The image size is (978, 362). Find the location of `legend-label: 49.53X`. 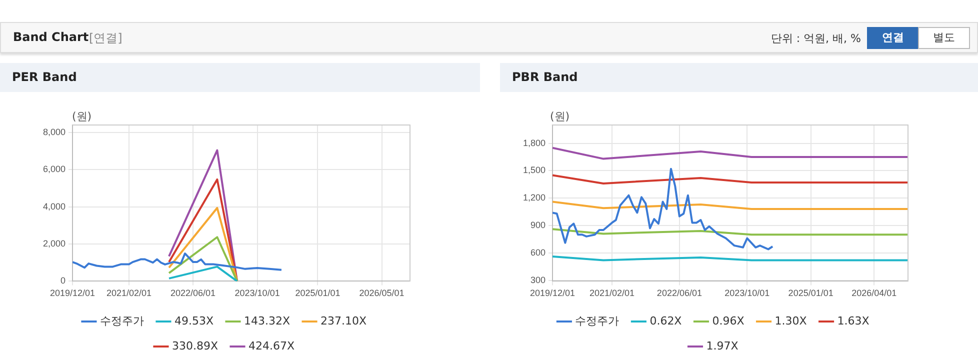

legend-label: 49.53X is located at coordinates (194, 321).